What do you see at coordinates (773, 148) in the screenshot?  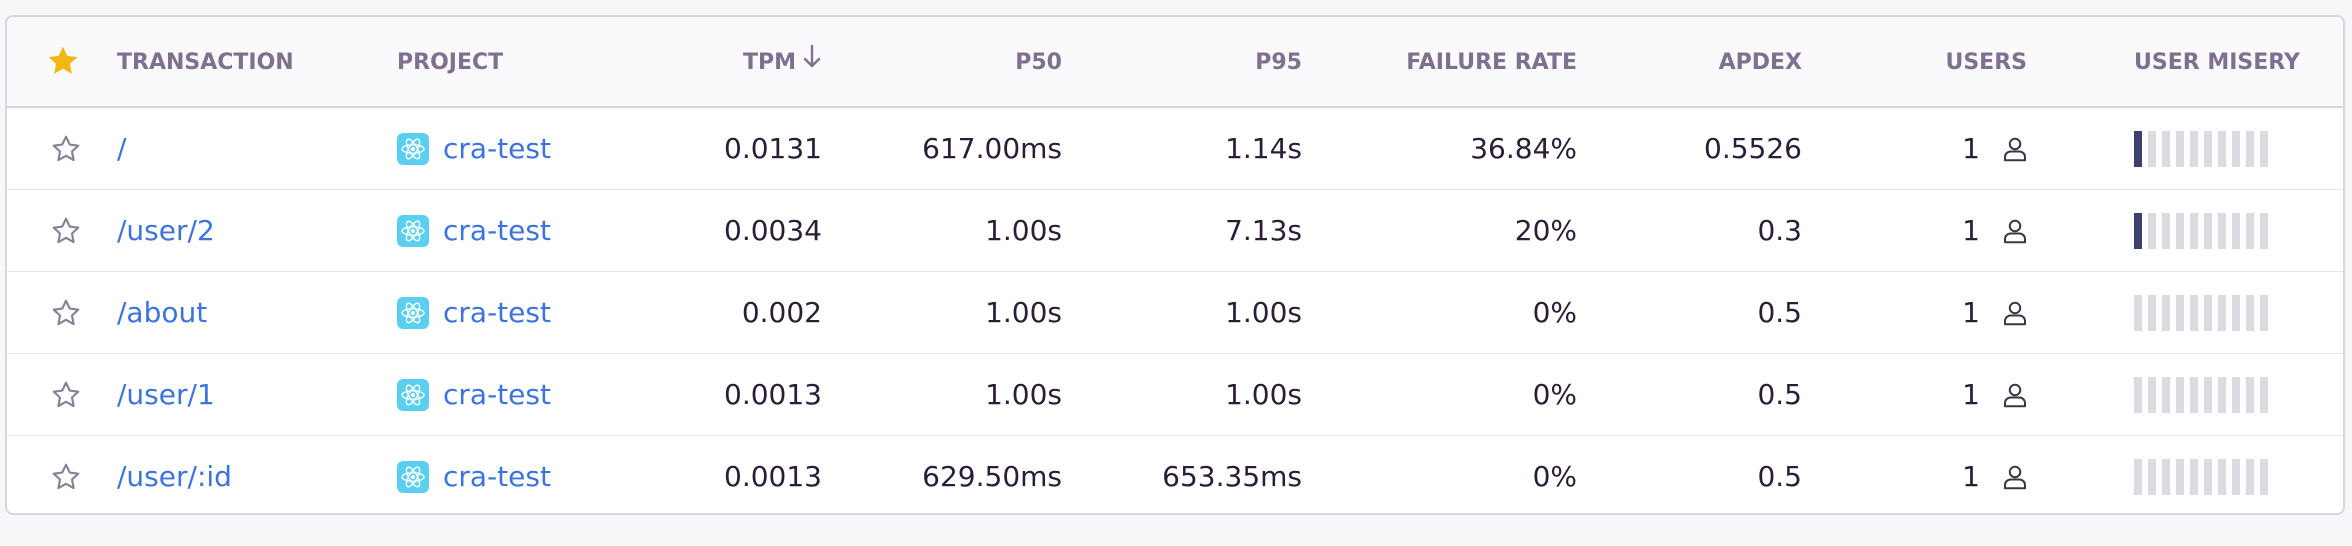 I see `tpm-value: 0.0131` at bounding box center [773, 148].